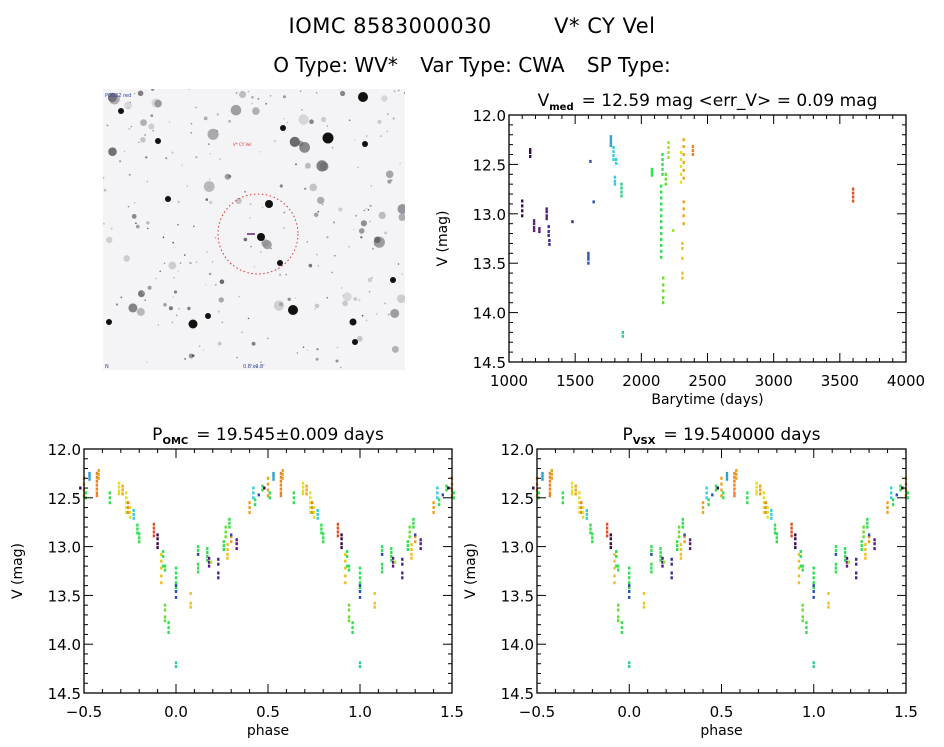 The height and width of the screenshot is (747, 944). What do you see at coordinates (443, 238) in the screenshot?
I see `y-axis-label: V (mag)` at bounding box center [443, 238].